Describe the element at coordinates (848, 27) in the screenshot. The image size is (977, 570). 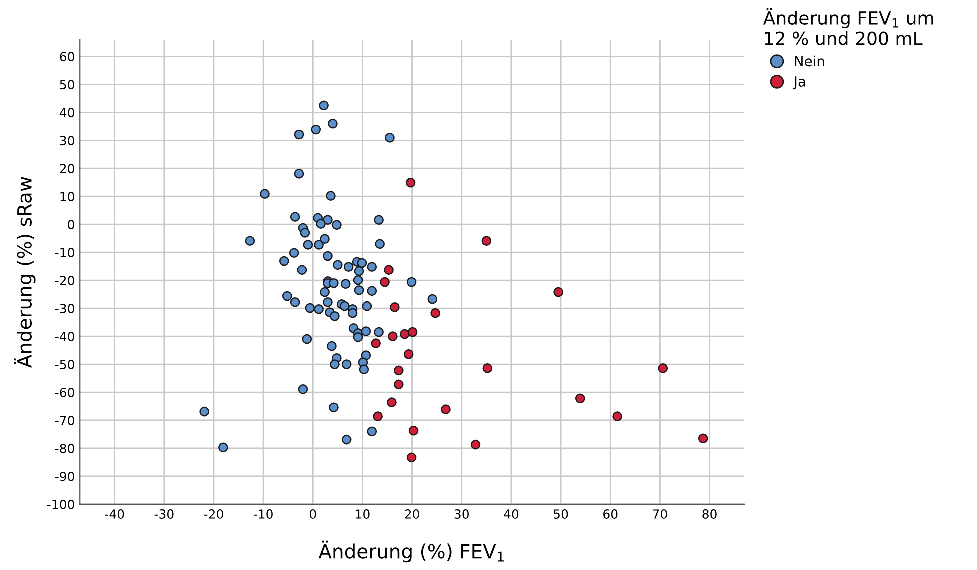
I see `legend-title: Änderung FEV$_{1}$ um 12 % und 200 mL` at that location.